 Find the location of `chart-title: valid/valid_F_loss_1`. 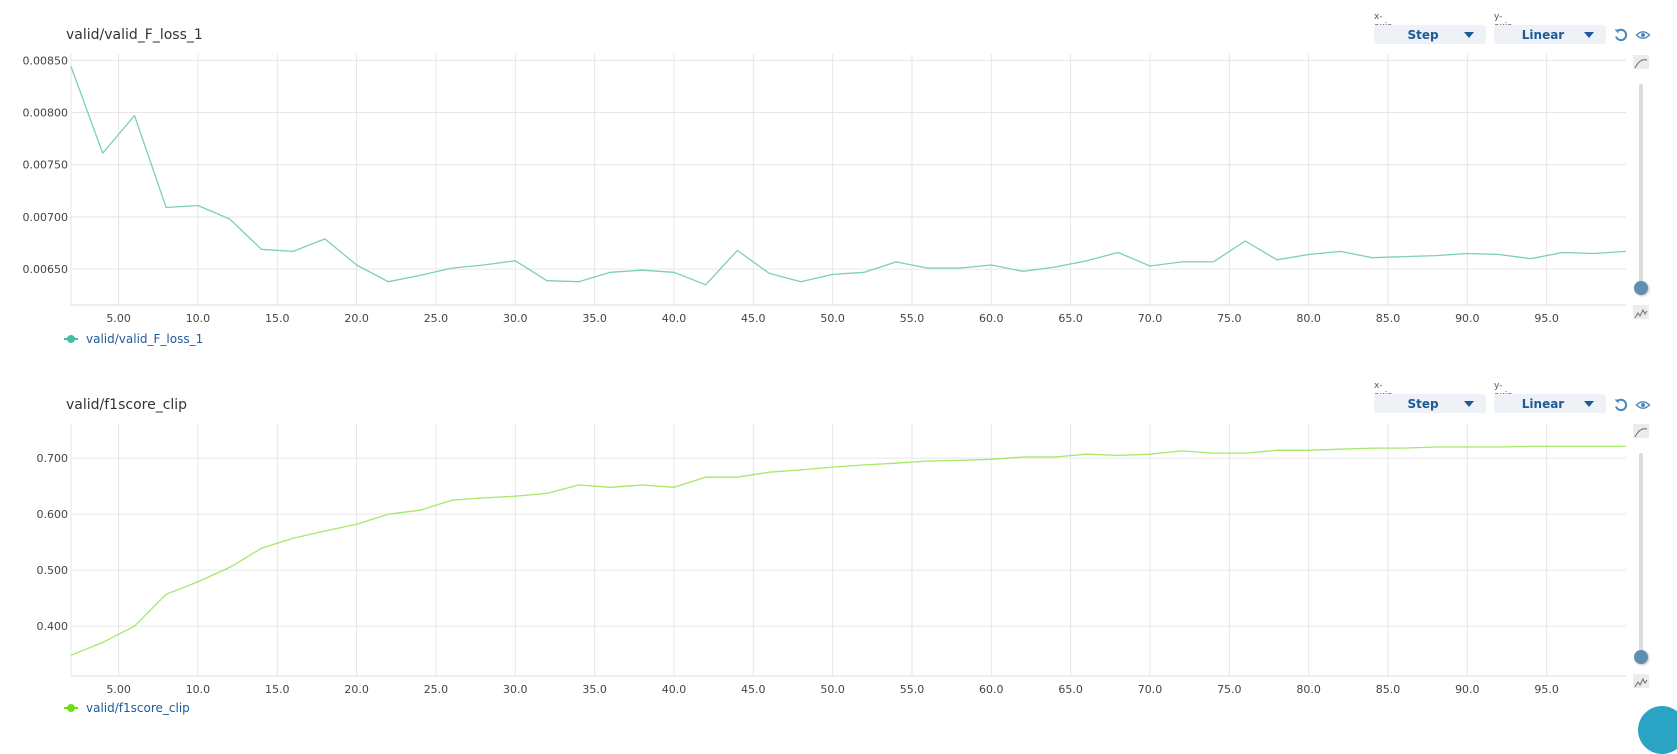

chart-title: valid/valid_F_loss_1 is located at coordinates (134, 35).